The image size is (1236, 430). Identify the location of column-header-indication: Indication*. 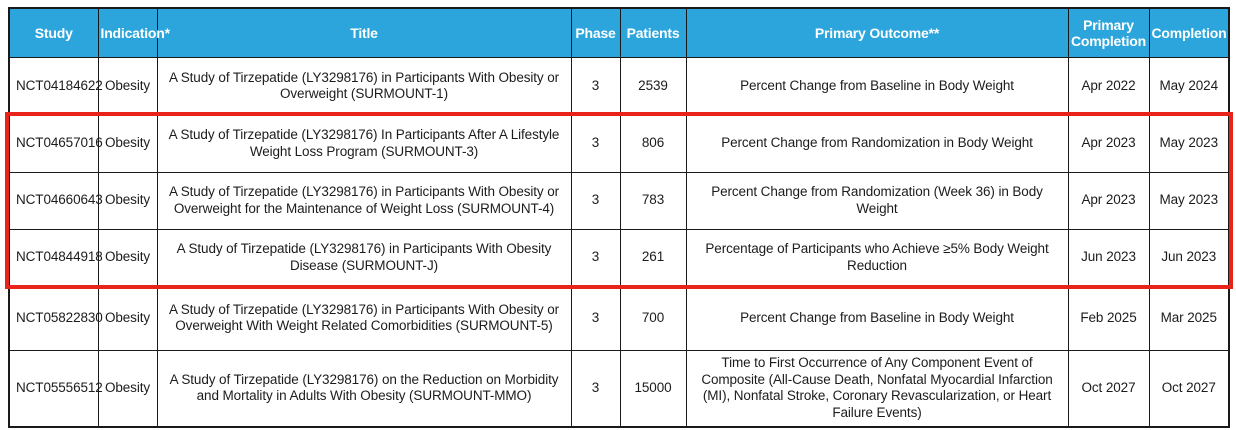
(133, 32).